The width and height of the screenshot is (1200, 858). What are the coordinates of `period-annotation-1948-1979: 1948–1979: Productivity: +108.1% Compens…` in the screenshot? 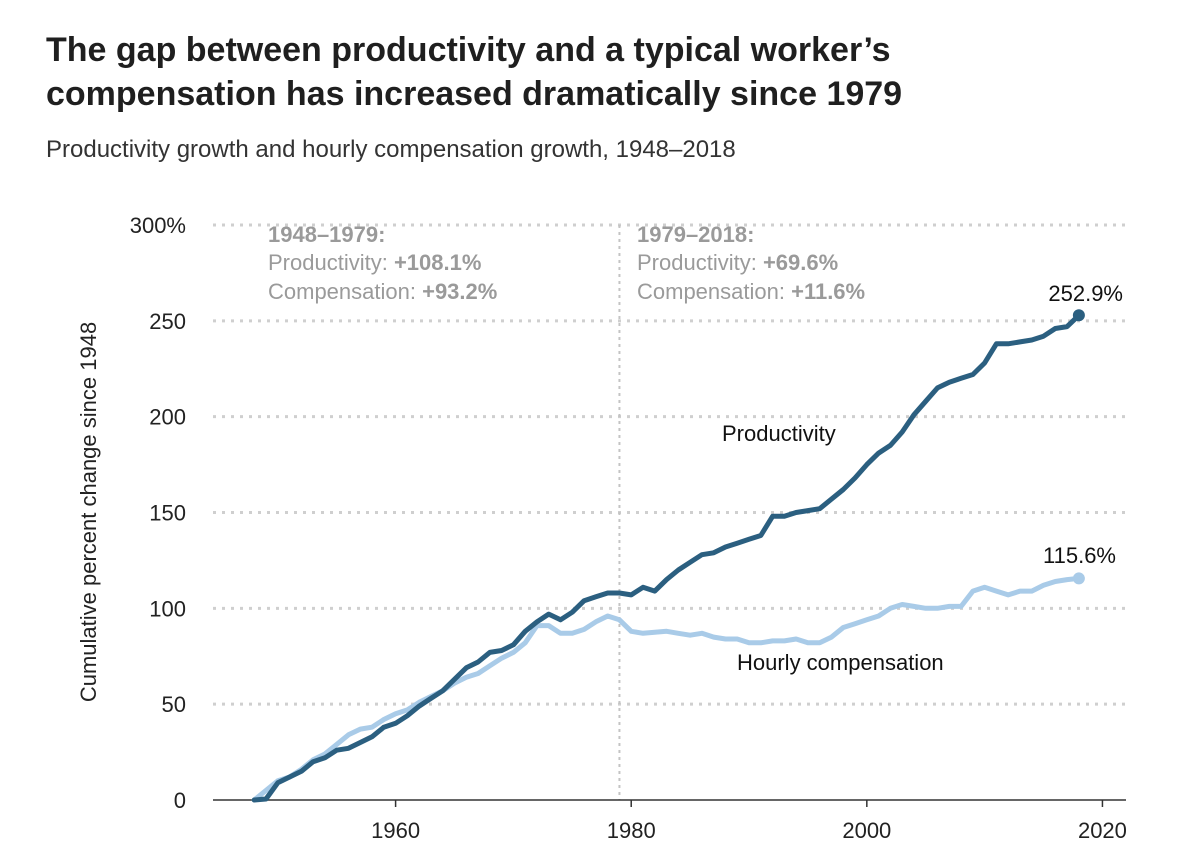 It's located at (382, 263).